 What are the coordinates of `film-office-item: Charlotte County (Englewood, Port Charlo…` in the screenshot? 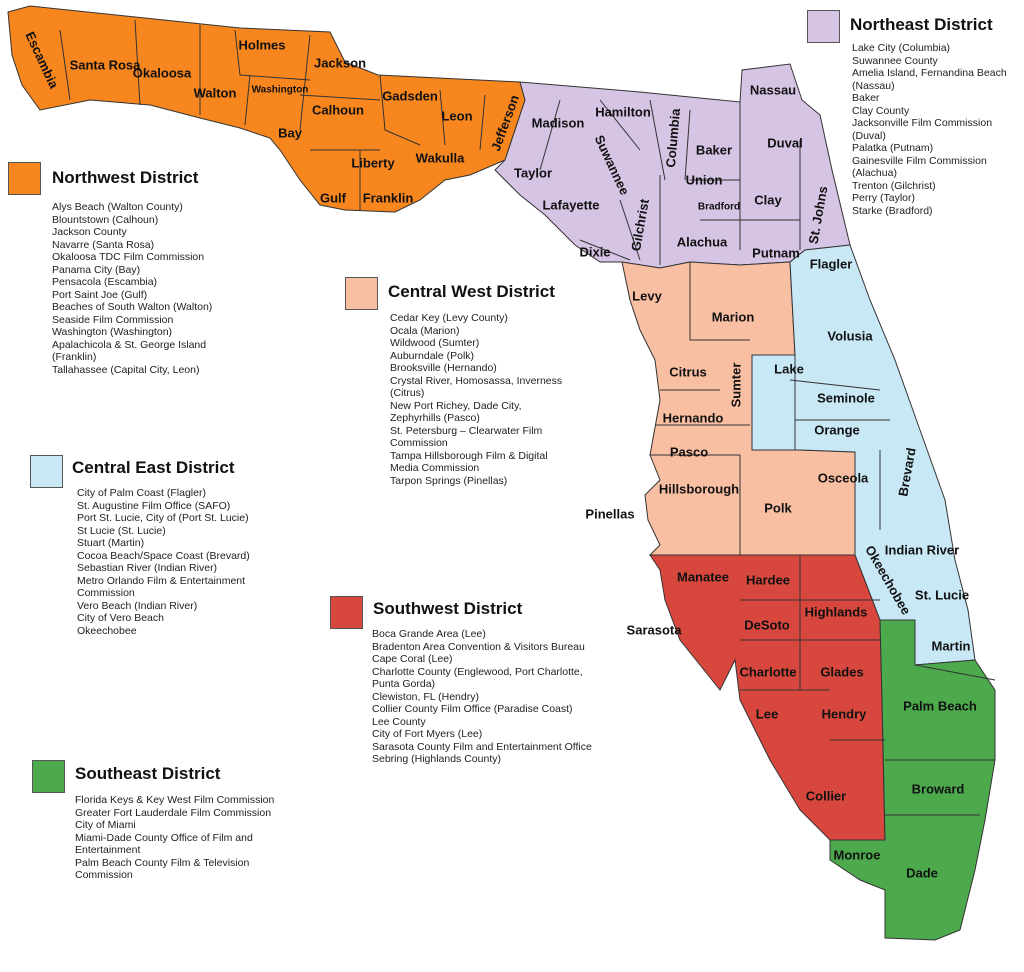 It's located at (477, 678).